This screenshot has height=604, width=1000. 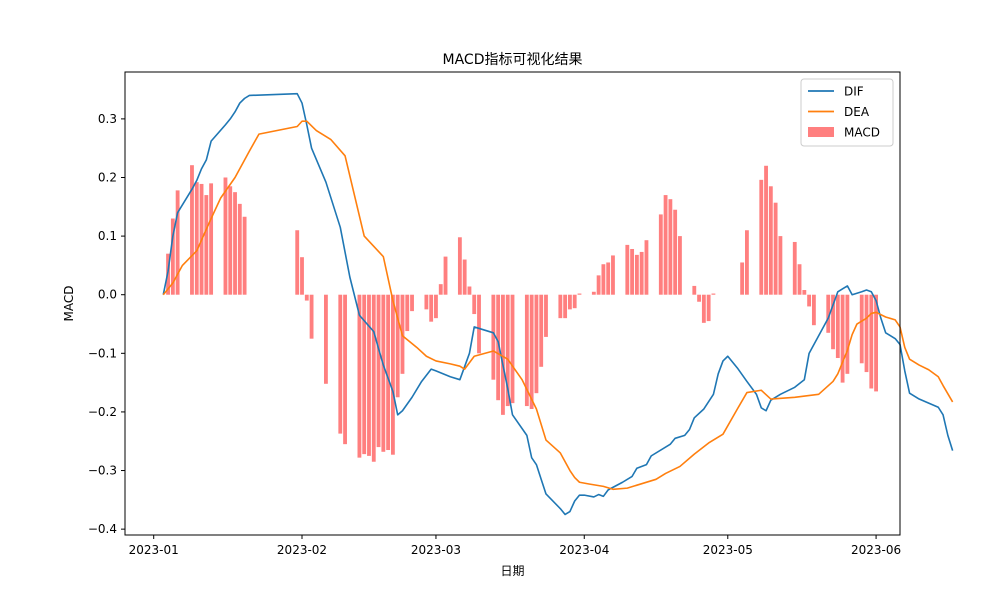 What do you see at coordinates (436, 550) in the screenshot?
I see `x-tick-label: 2023-03` at bounding box center [436, 550].